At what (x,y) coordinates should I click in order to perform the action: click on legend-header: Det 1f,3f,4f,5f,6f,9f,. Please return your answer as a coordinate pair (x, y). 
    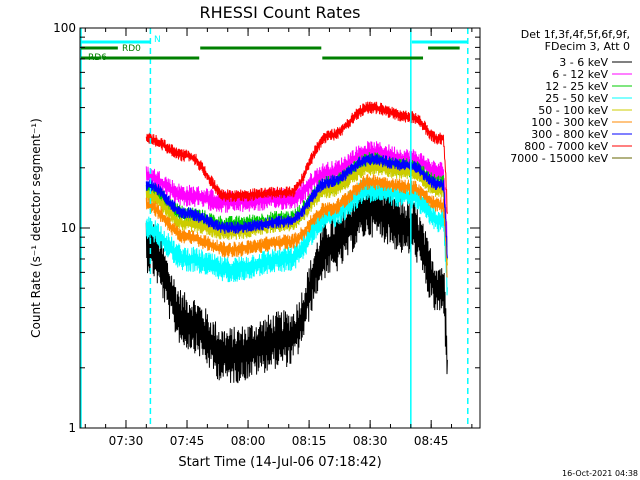
    Looking at the image, I should click on (575, 34).